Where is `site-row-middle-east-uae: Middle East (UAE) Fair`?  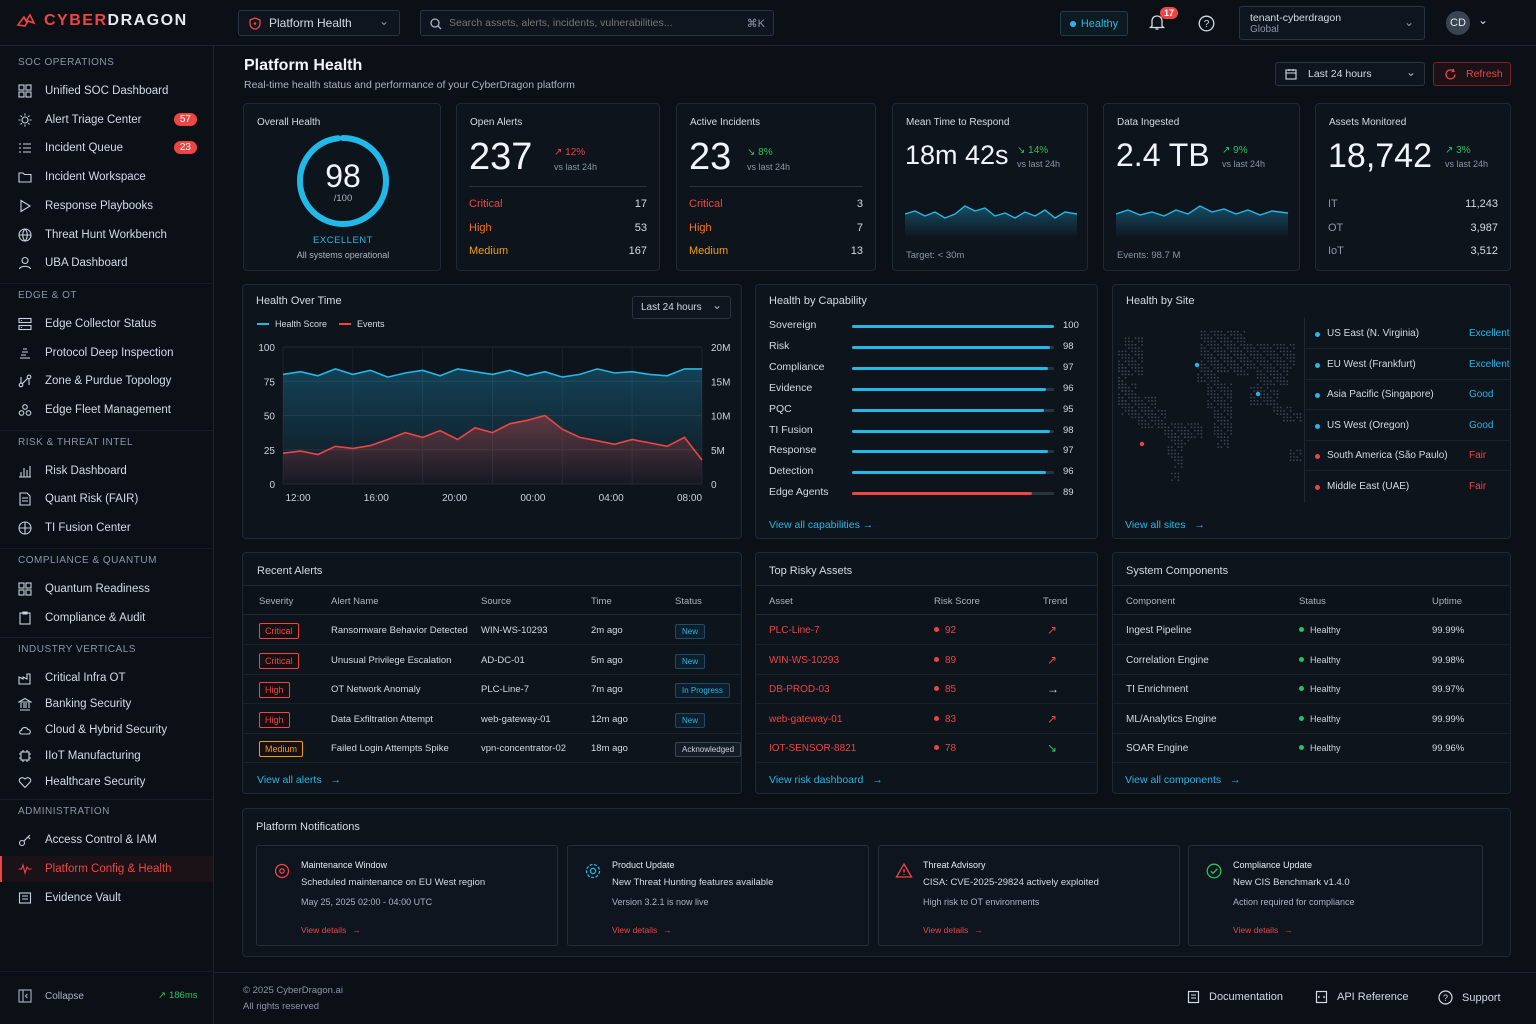 site-row-middle-east-uae: Middle East (UAE) Fair is located at coordinates (1407, 487).